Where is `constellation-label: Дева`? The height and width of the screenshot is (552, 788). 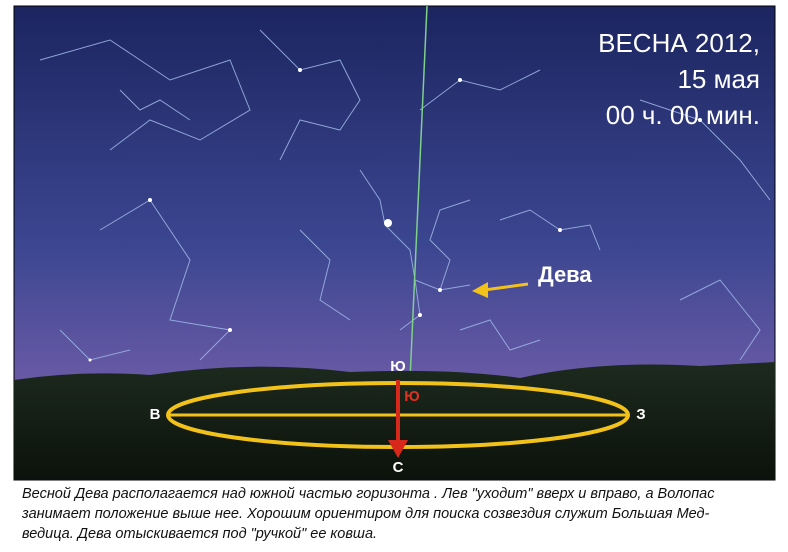
constellation-label: Дева is located at coordinates (565, 274).